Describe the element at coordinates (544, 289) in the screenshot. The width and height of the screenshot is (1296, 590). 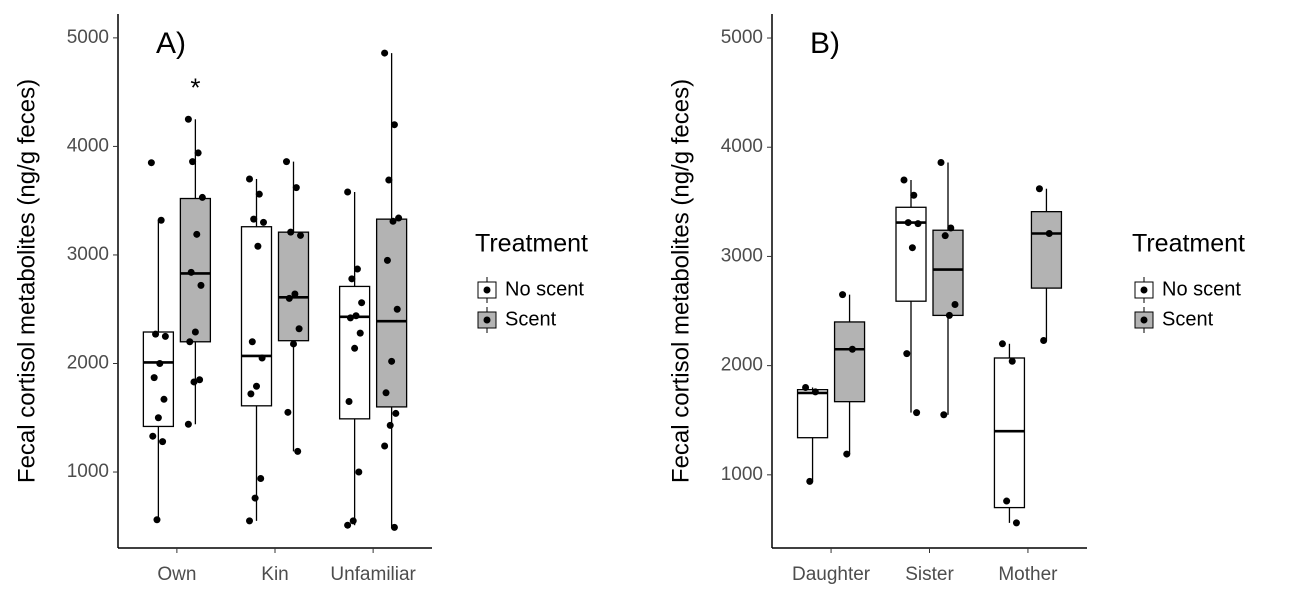
I see `legend-label: No scent` at that location.